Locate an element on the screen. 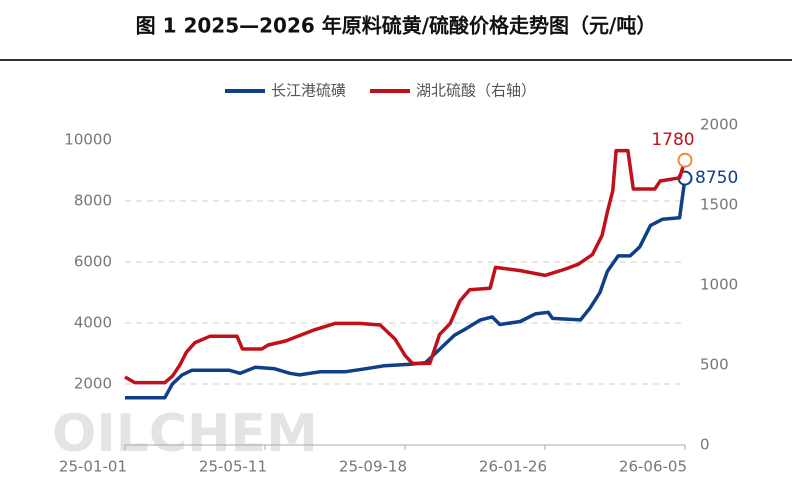 The height and width of the screenshot is (489, 792). x-tick-label: 25-01-01 is located at coordinates (93, 467).